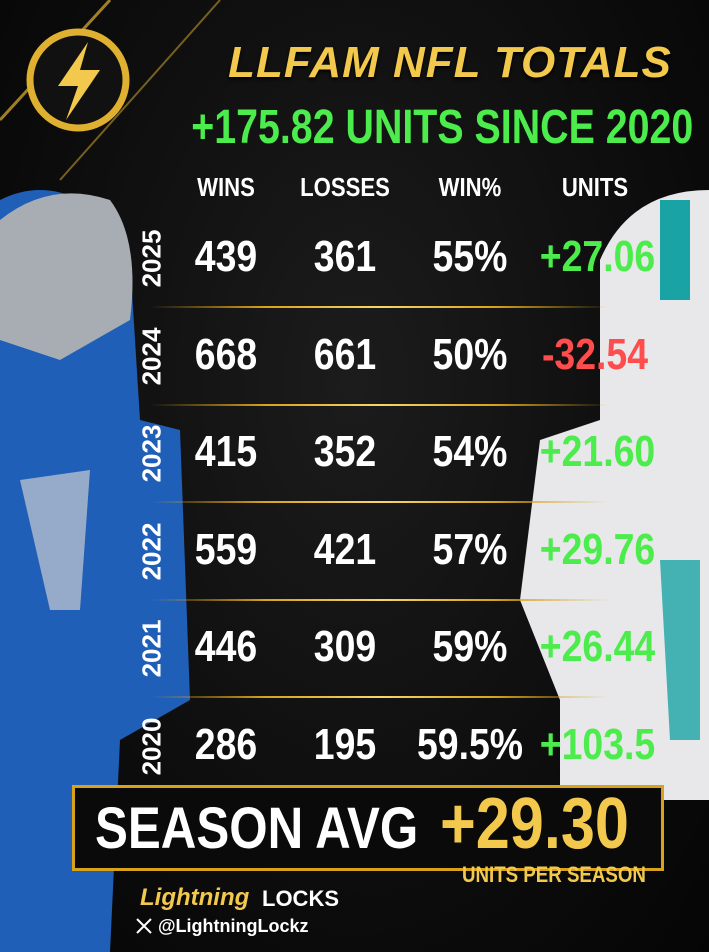  I want to click on row-year: 2020, so click(151, 746).